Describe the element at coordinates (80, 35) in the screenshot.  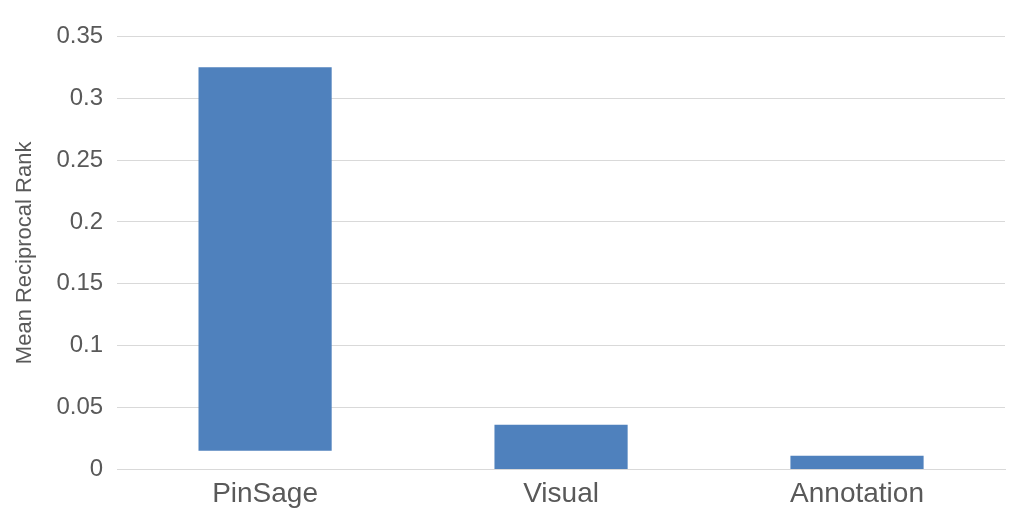
I see `y-tick-label: 0.35` at that location.